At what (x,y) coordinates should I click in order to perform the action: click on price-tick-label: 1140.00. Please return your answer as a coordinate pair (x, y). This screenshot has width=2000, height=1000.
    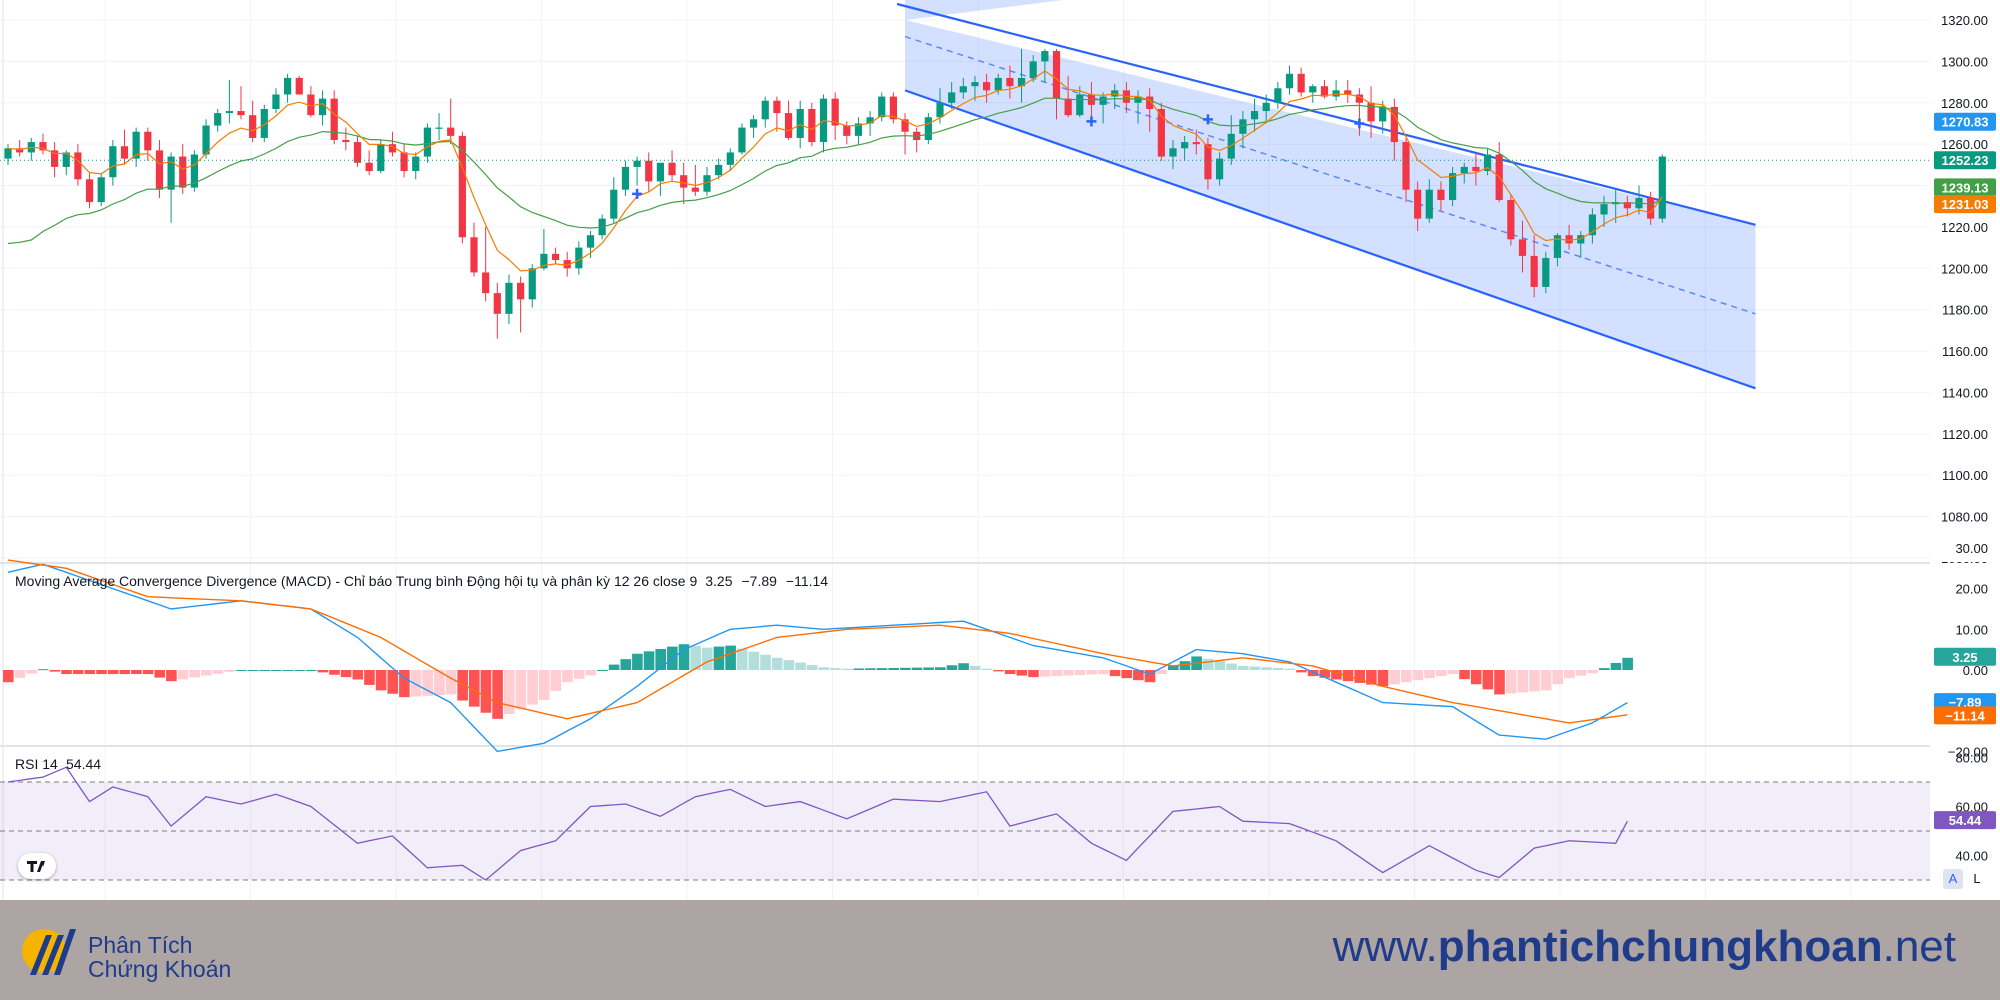
    Looking at the image, I should click on (1965, 392).